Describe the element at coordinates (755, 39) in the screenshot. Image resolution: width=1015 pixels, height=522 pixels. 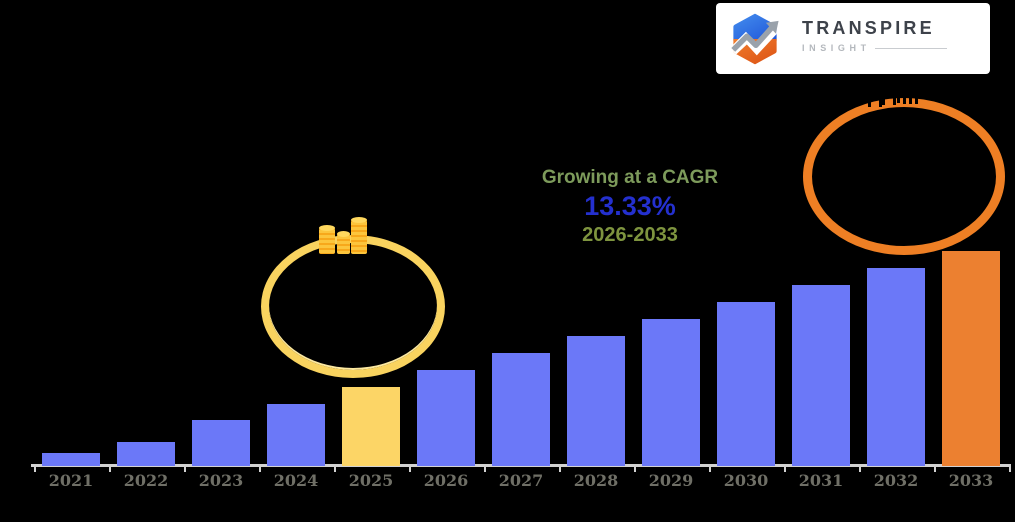
I see `logo-hexagon-arrow-icon` at that location.